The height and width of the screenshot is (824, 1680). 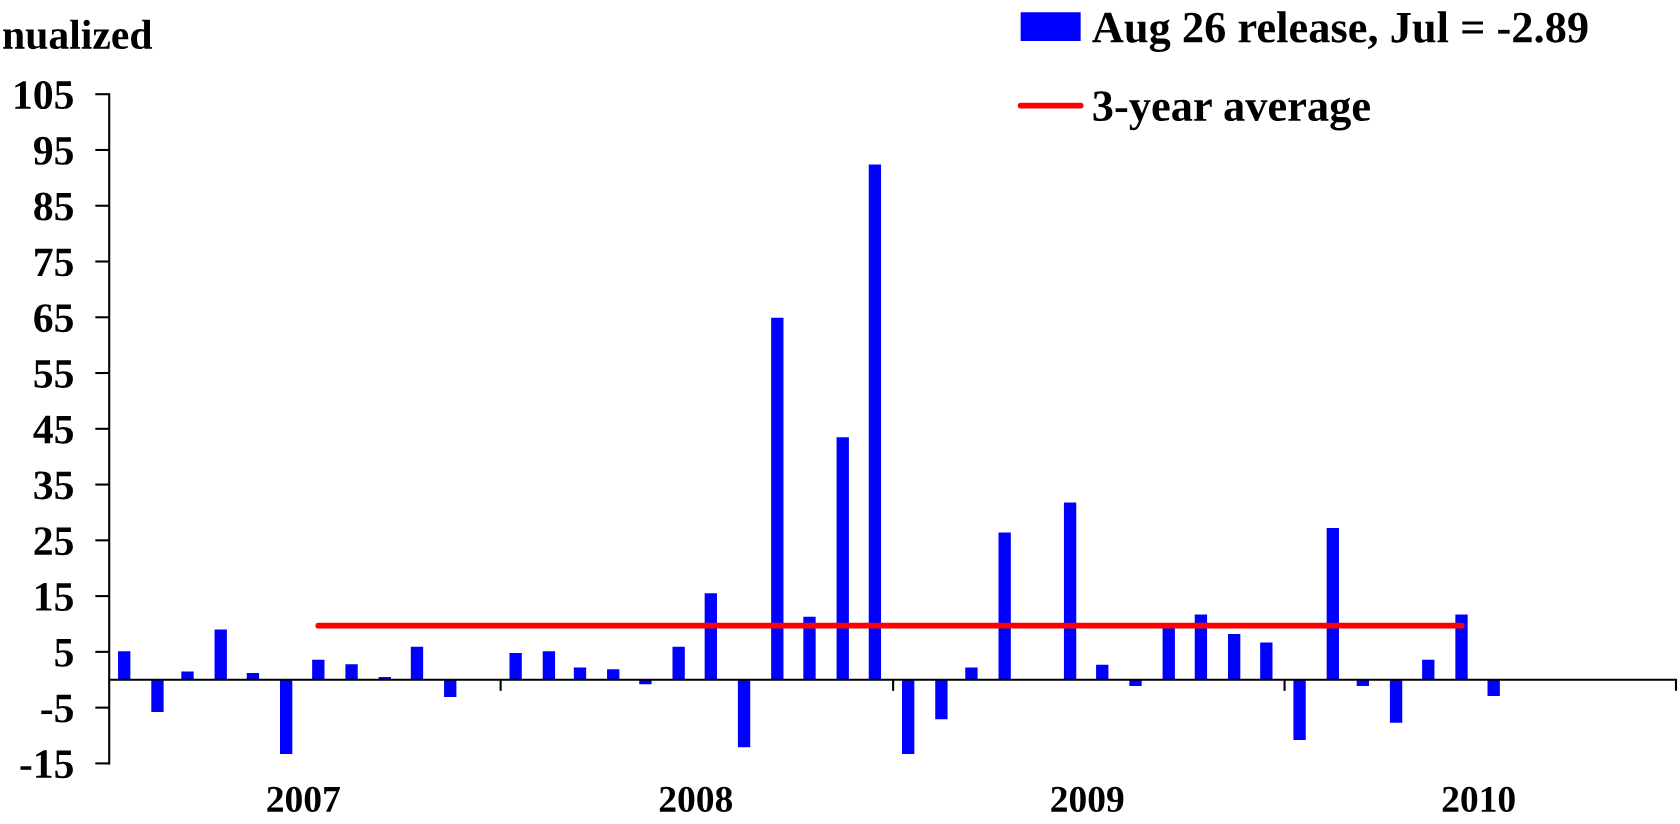 What do you see at coordinates (1231, 111) in the screenshot?
I see `legend-label: 3-year average` at bounding box center [1231, 111].